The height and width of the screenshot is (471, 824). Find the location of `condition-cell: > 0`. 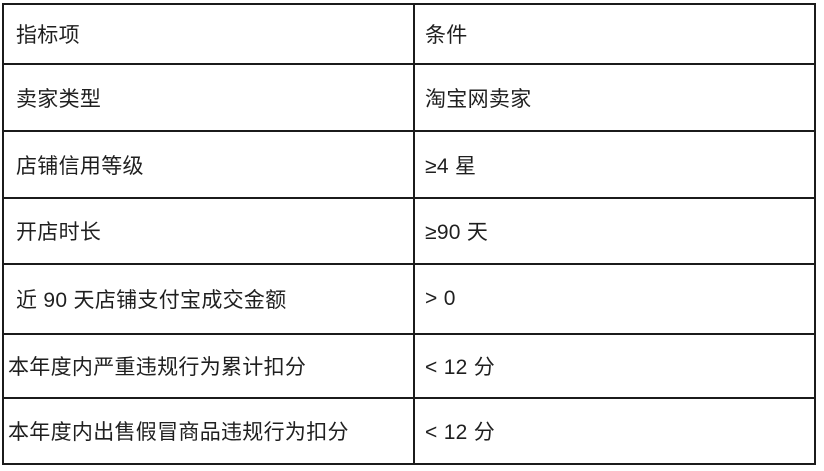

condition-cell: > 0 is located at coordinates (614, 299).